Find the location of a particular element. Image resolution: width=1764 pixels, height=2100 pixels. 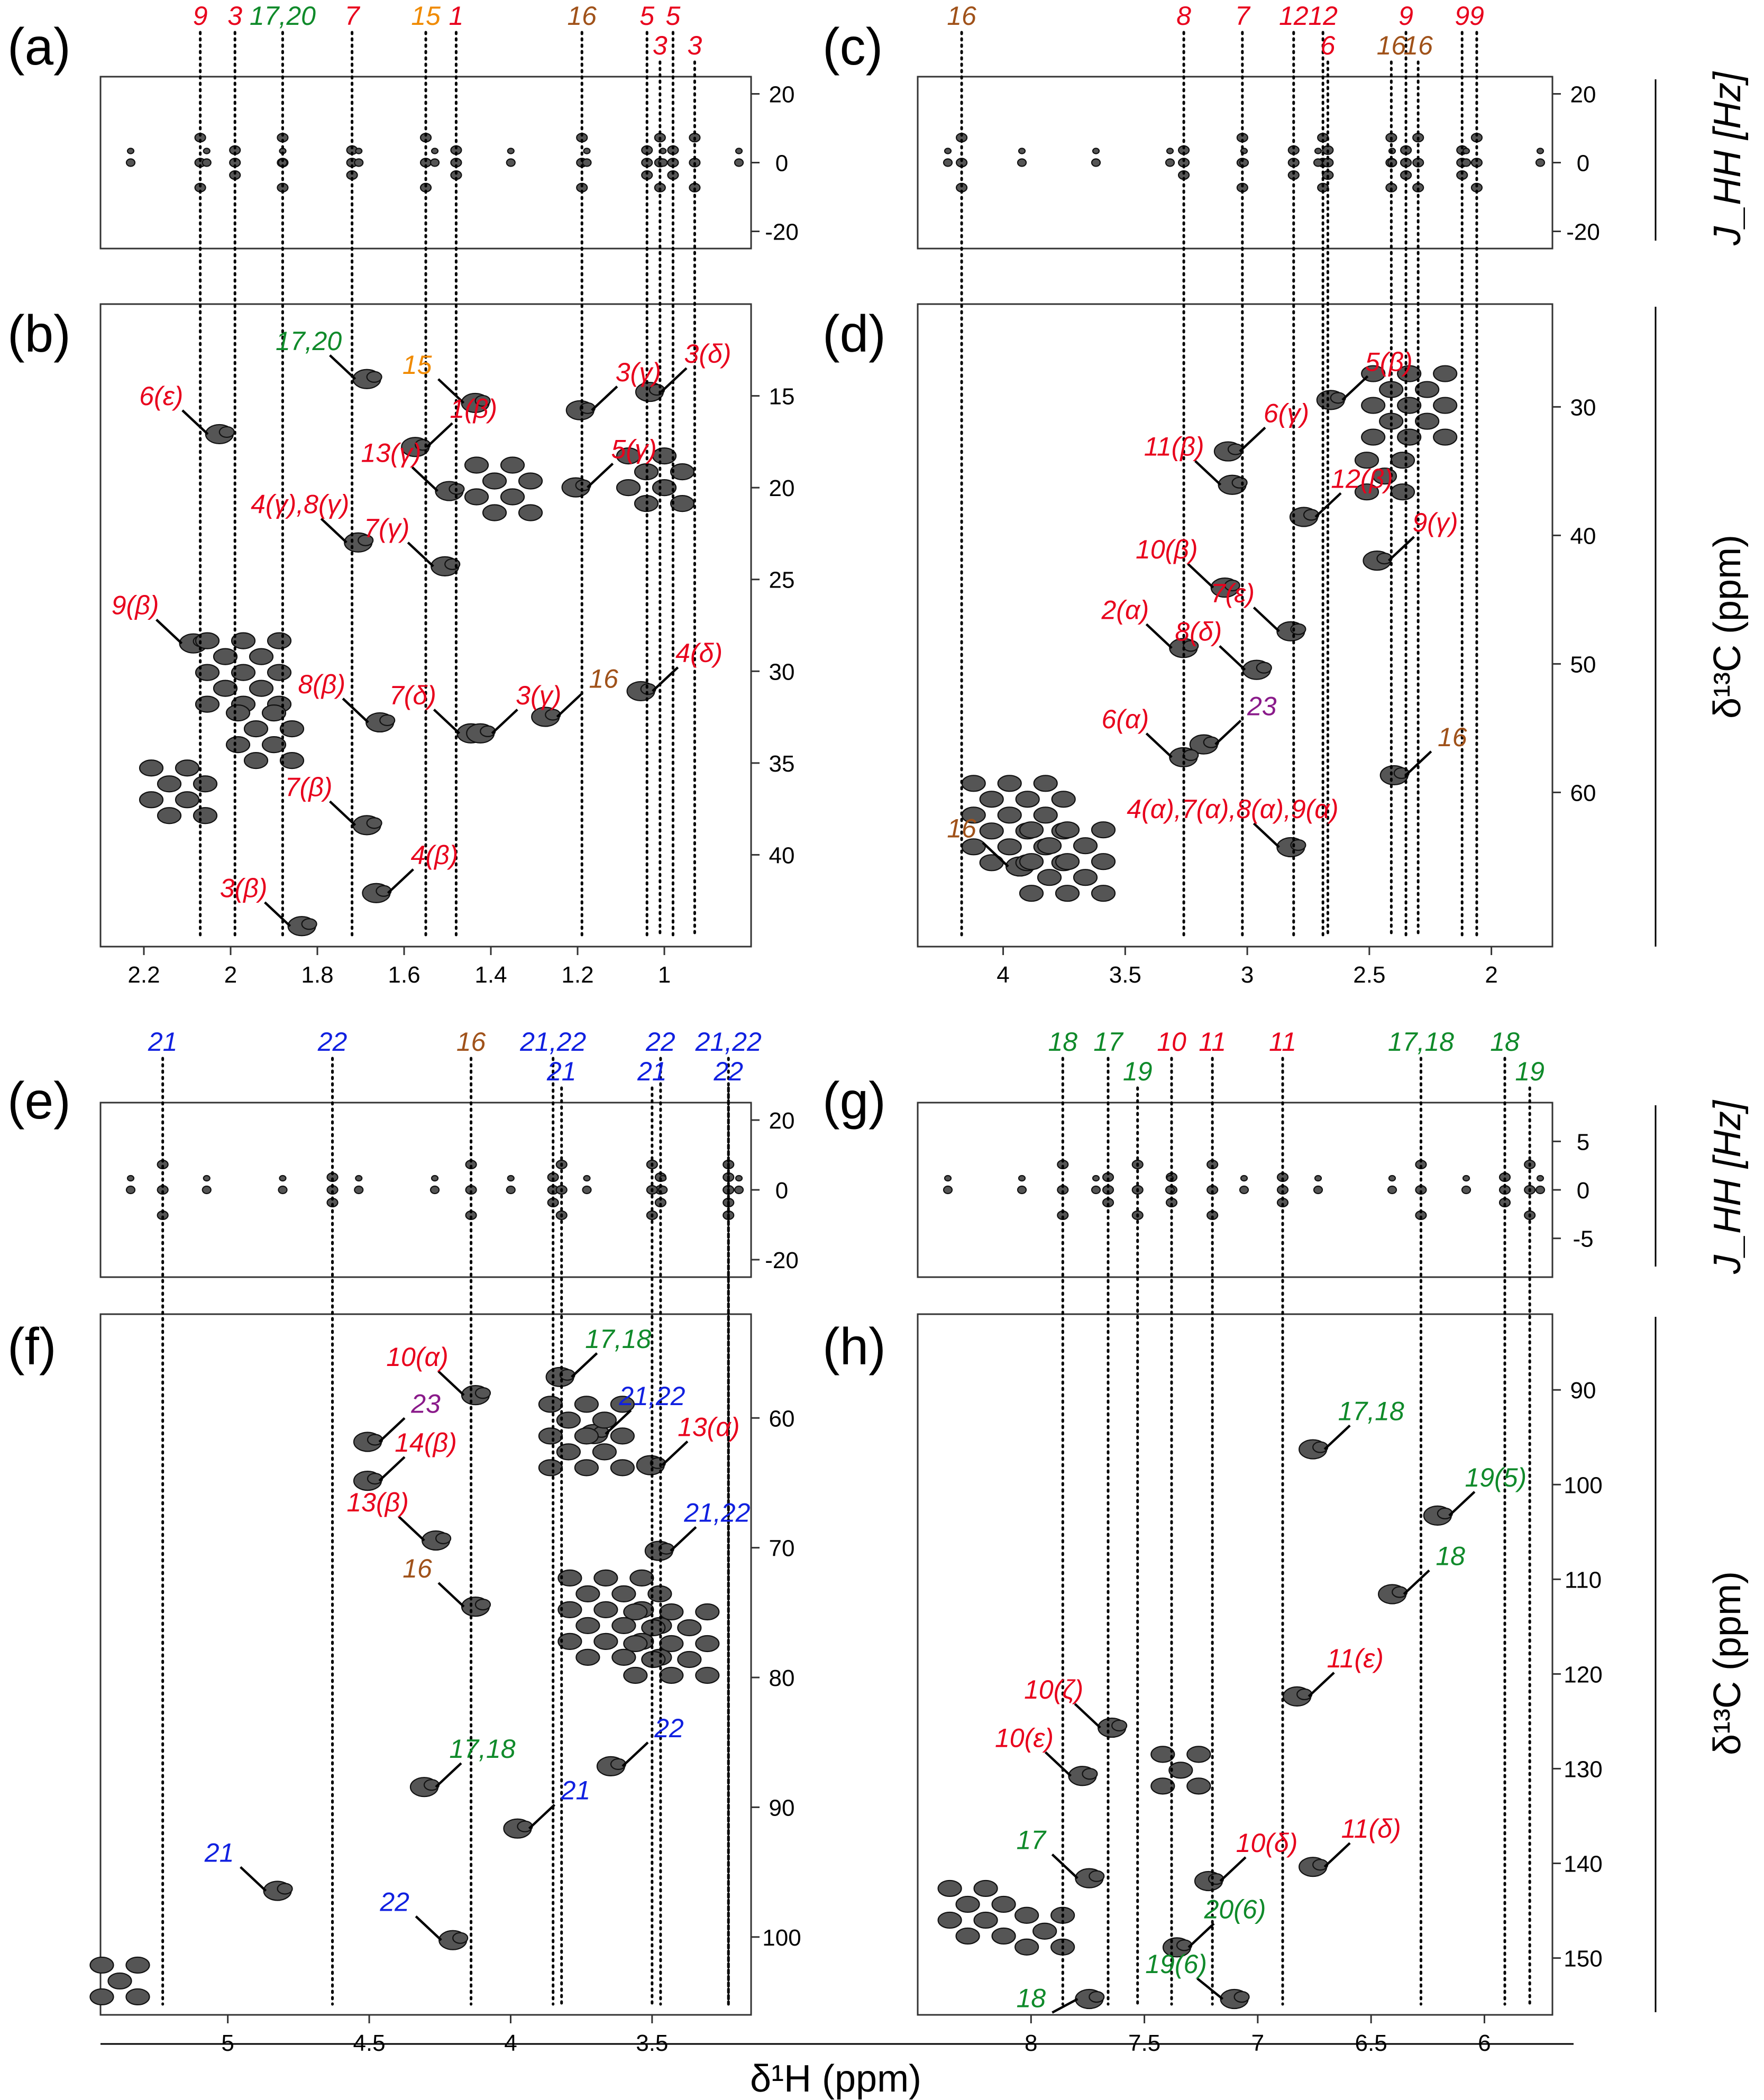

panel-f-ytick-label: 70 is located at coordinates (782, 1549).